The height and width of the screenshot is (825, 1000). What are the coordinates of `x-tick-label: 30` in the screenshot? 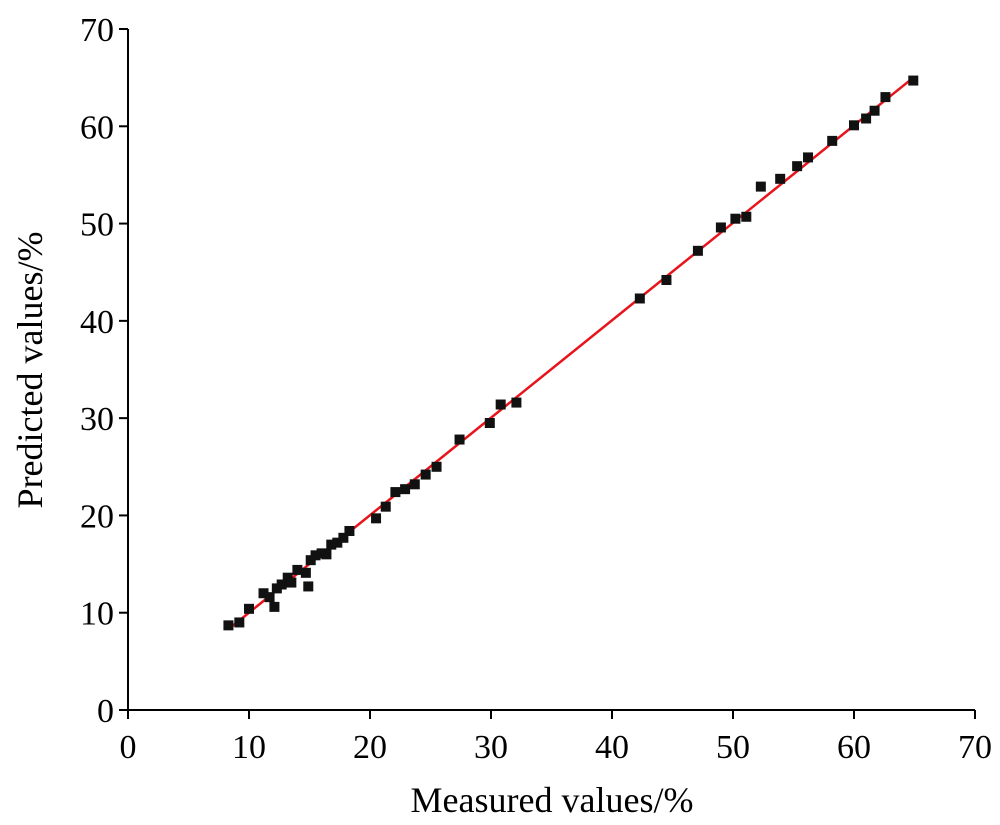 It's located at (491, 747).